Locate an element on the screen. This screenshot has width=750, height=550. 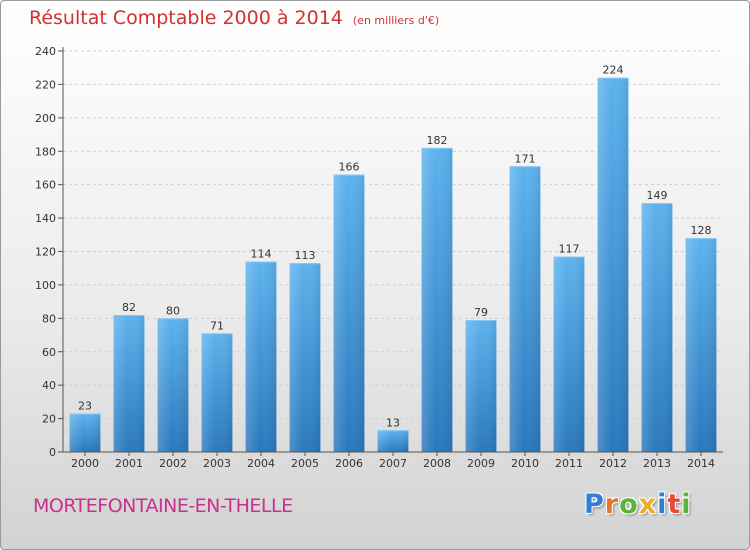
data-label-2006: 166 is located at coordinates (349, 167).